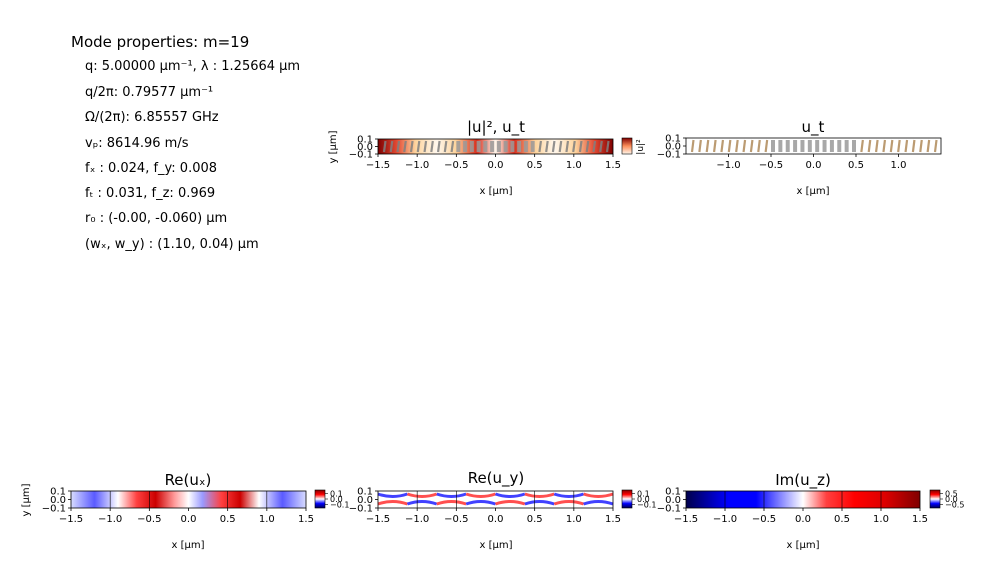  I want to click on re-uy-colorbar-ticks: 0.10.0−0.1, so click(644, 499).